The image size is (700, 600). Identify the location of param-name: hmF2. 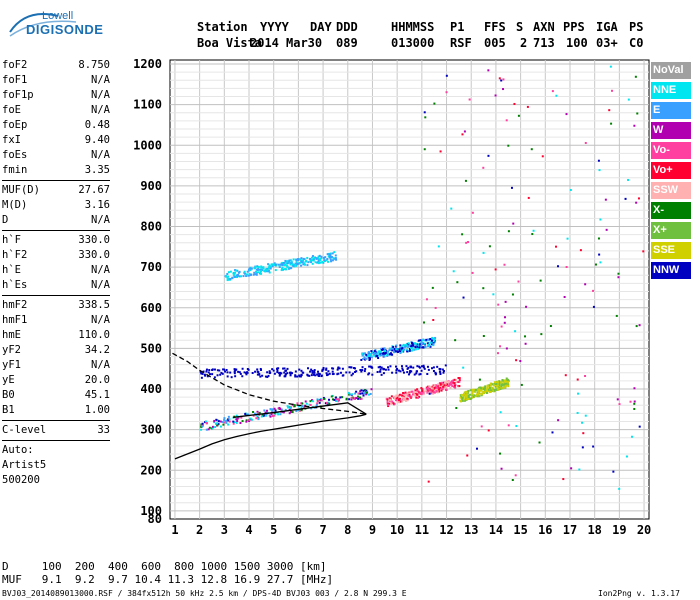
(15, 305).